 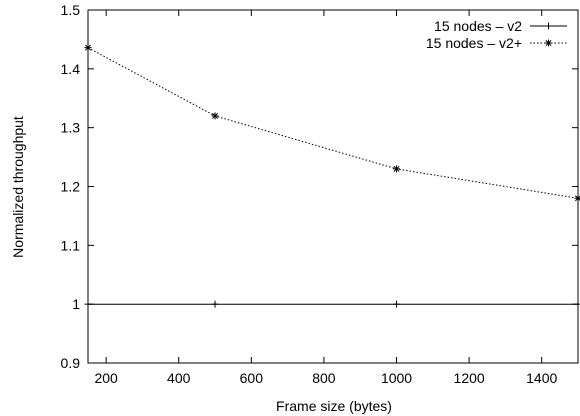 What do you see at coordinates (71, 10) in the screenshot?
I see `y-tick-label: 1.5` at bounding box center [71, 10].